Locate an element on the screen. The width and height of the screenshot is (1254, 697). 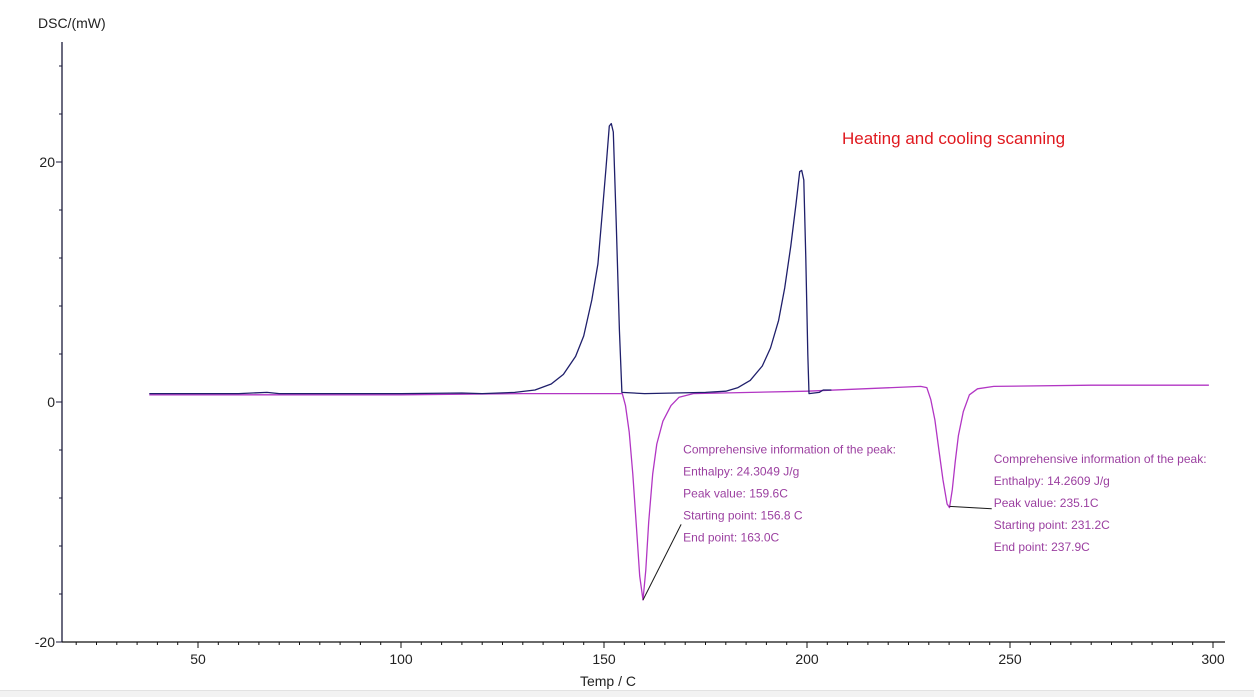
starting-point-text: Starting point: 231.2C is located at coordinates (1052, 525).